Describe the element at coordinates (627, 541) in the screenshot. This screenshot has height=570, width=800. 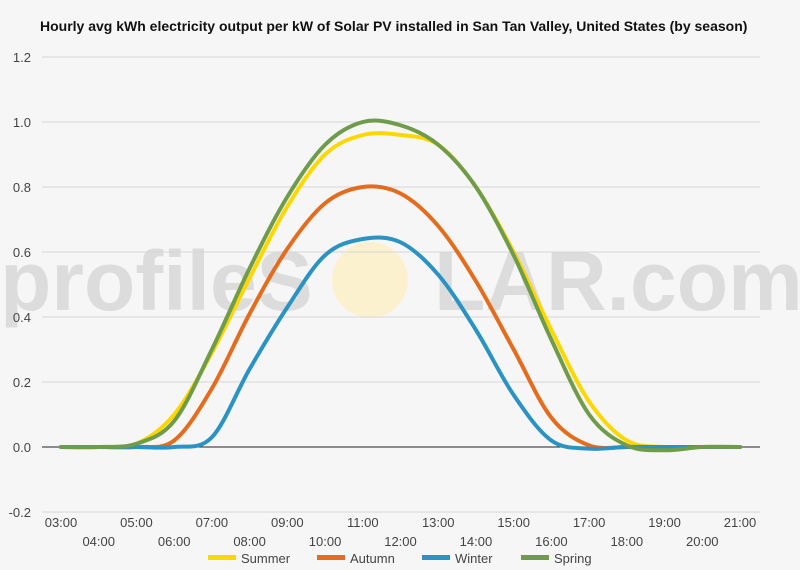
I see `x-tick-label: 18:00` at that location.